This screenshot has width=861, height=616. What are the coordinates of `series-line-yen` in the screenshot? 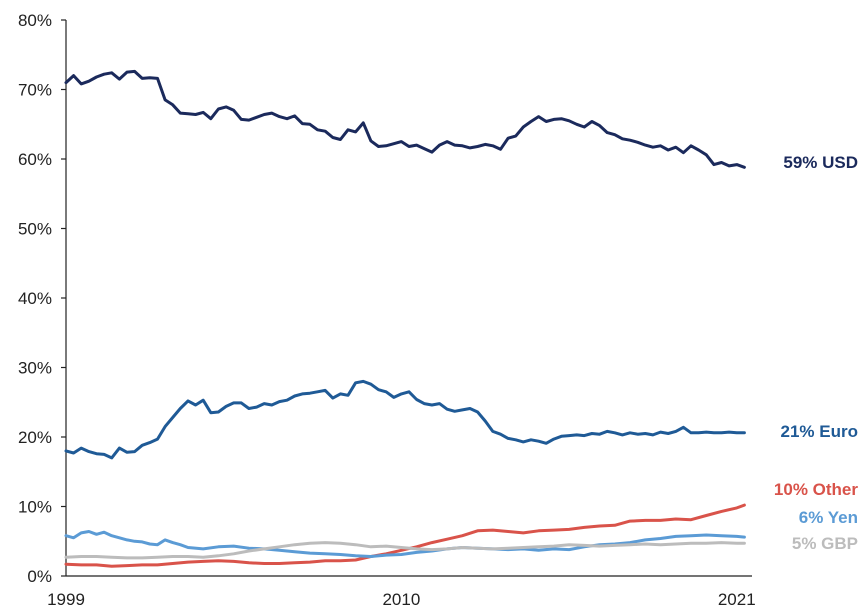 It's located at (405, 544).